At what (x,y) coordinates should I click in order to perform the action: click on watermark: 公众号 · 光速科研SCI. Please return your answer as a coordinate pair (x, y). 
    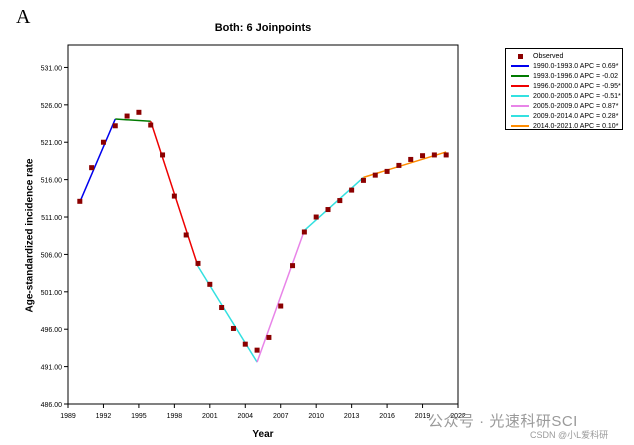
    Looking at the image, I should click on (503, 421).